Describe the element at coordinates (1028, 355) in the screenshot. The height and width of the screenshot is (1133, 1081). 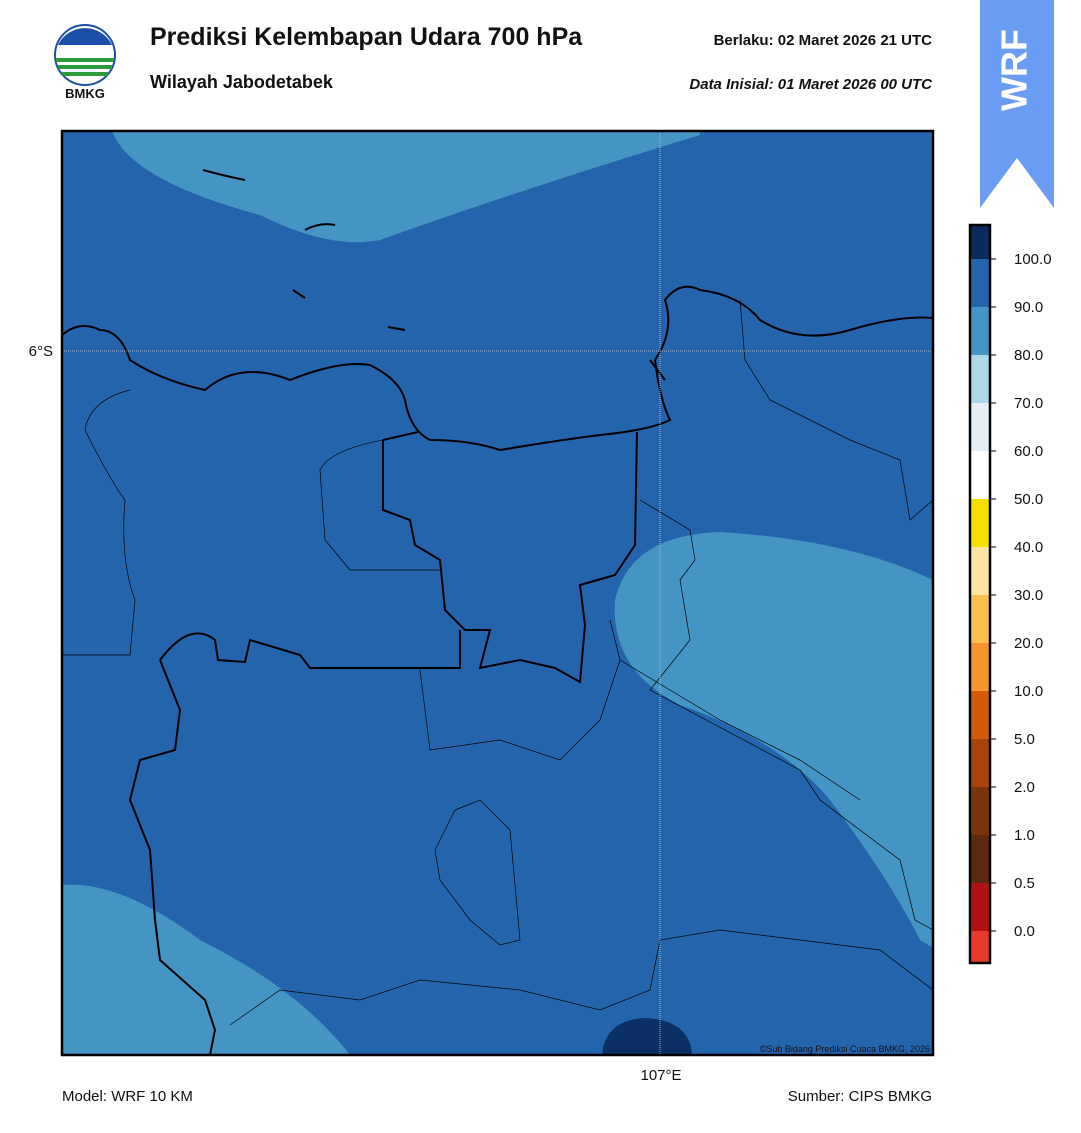
I see `colorbar-label: 80.0` at that location.